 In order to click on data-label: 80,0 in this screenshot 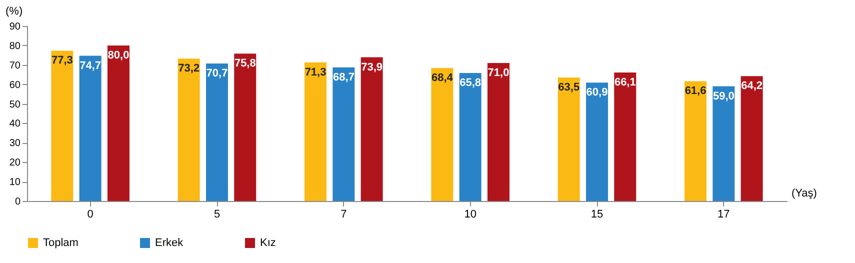, I will do `click(119, 55)`.